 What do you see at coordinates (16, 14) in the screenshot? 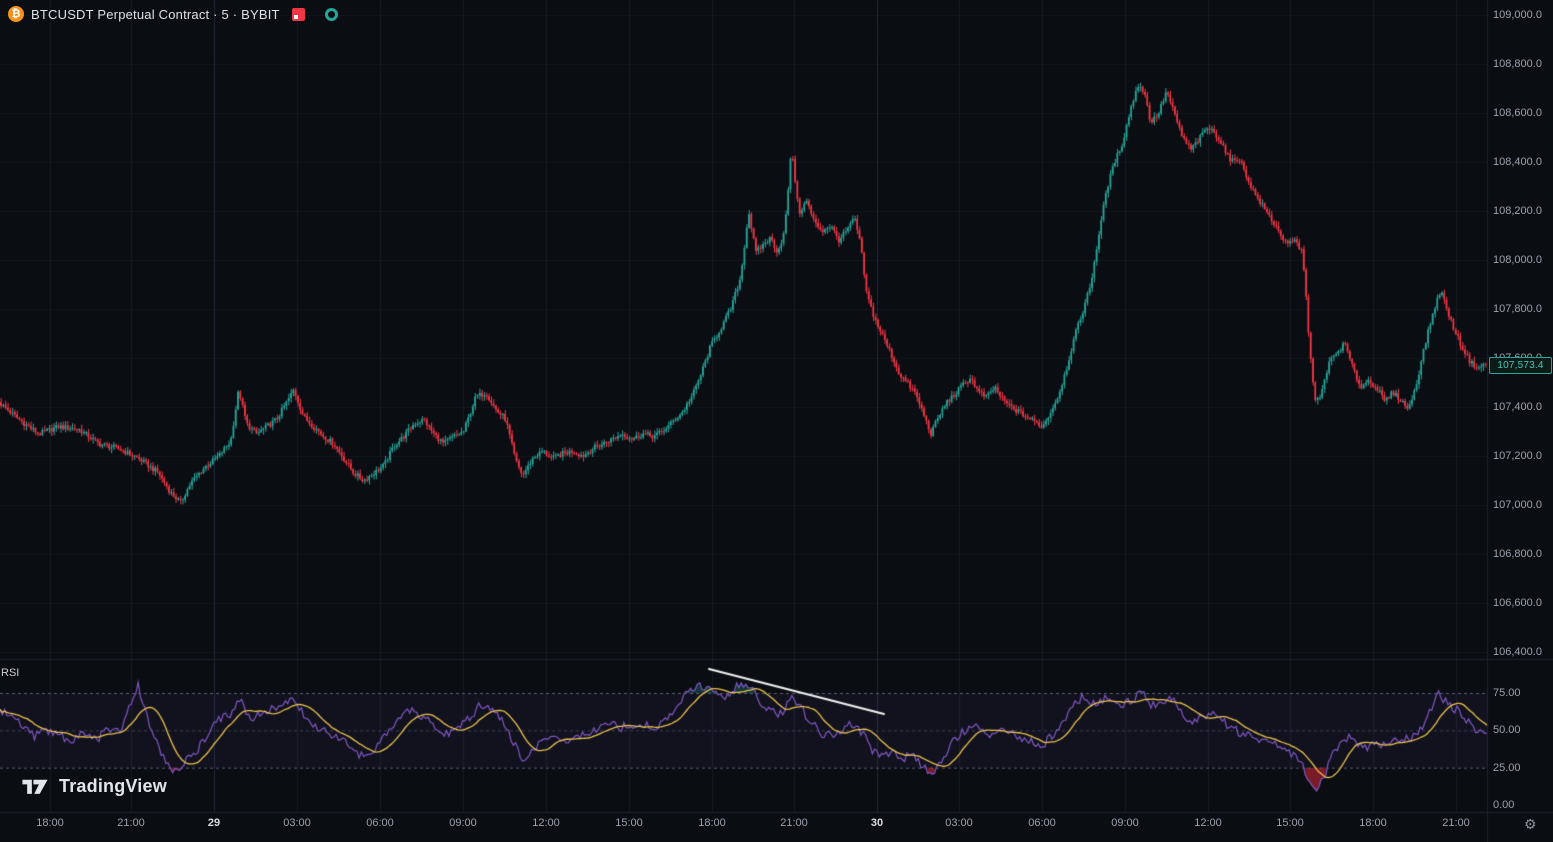
I see `bitcoin-icon: ₿` at bounding box center [16, 14].